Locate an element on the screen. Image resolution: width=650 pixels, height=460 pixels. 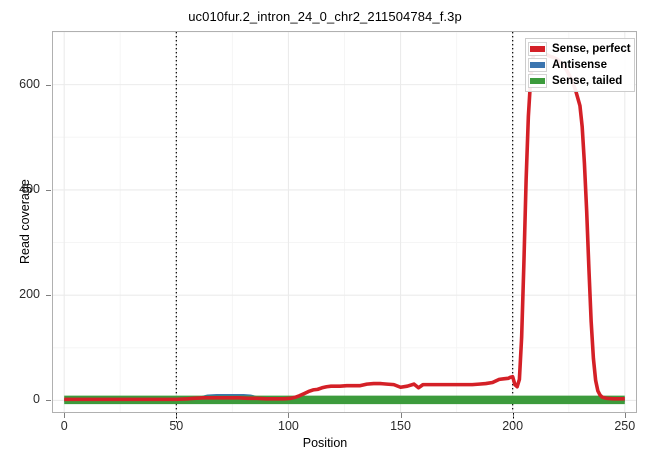
chart-legend: Sense, perfect Antisense Sense, tailed is located at coordinates (580, 65).